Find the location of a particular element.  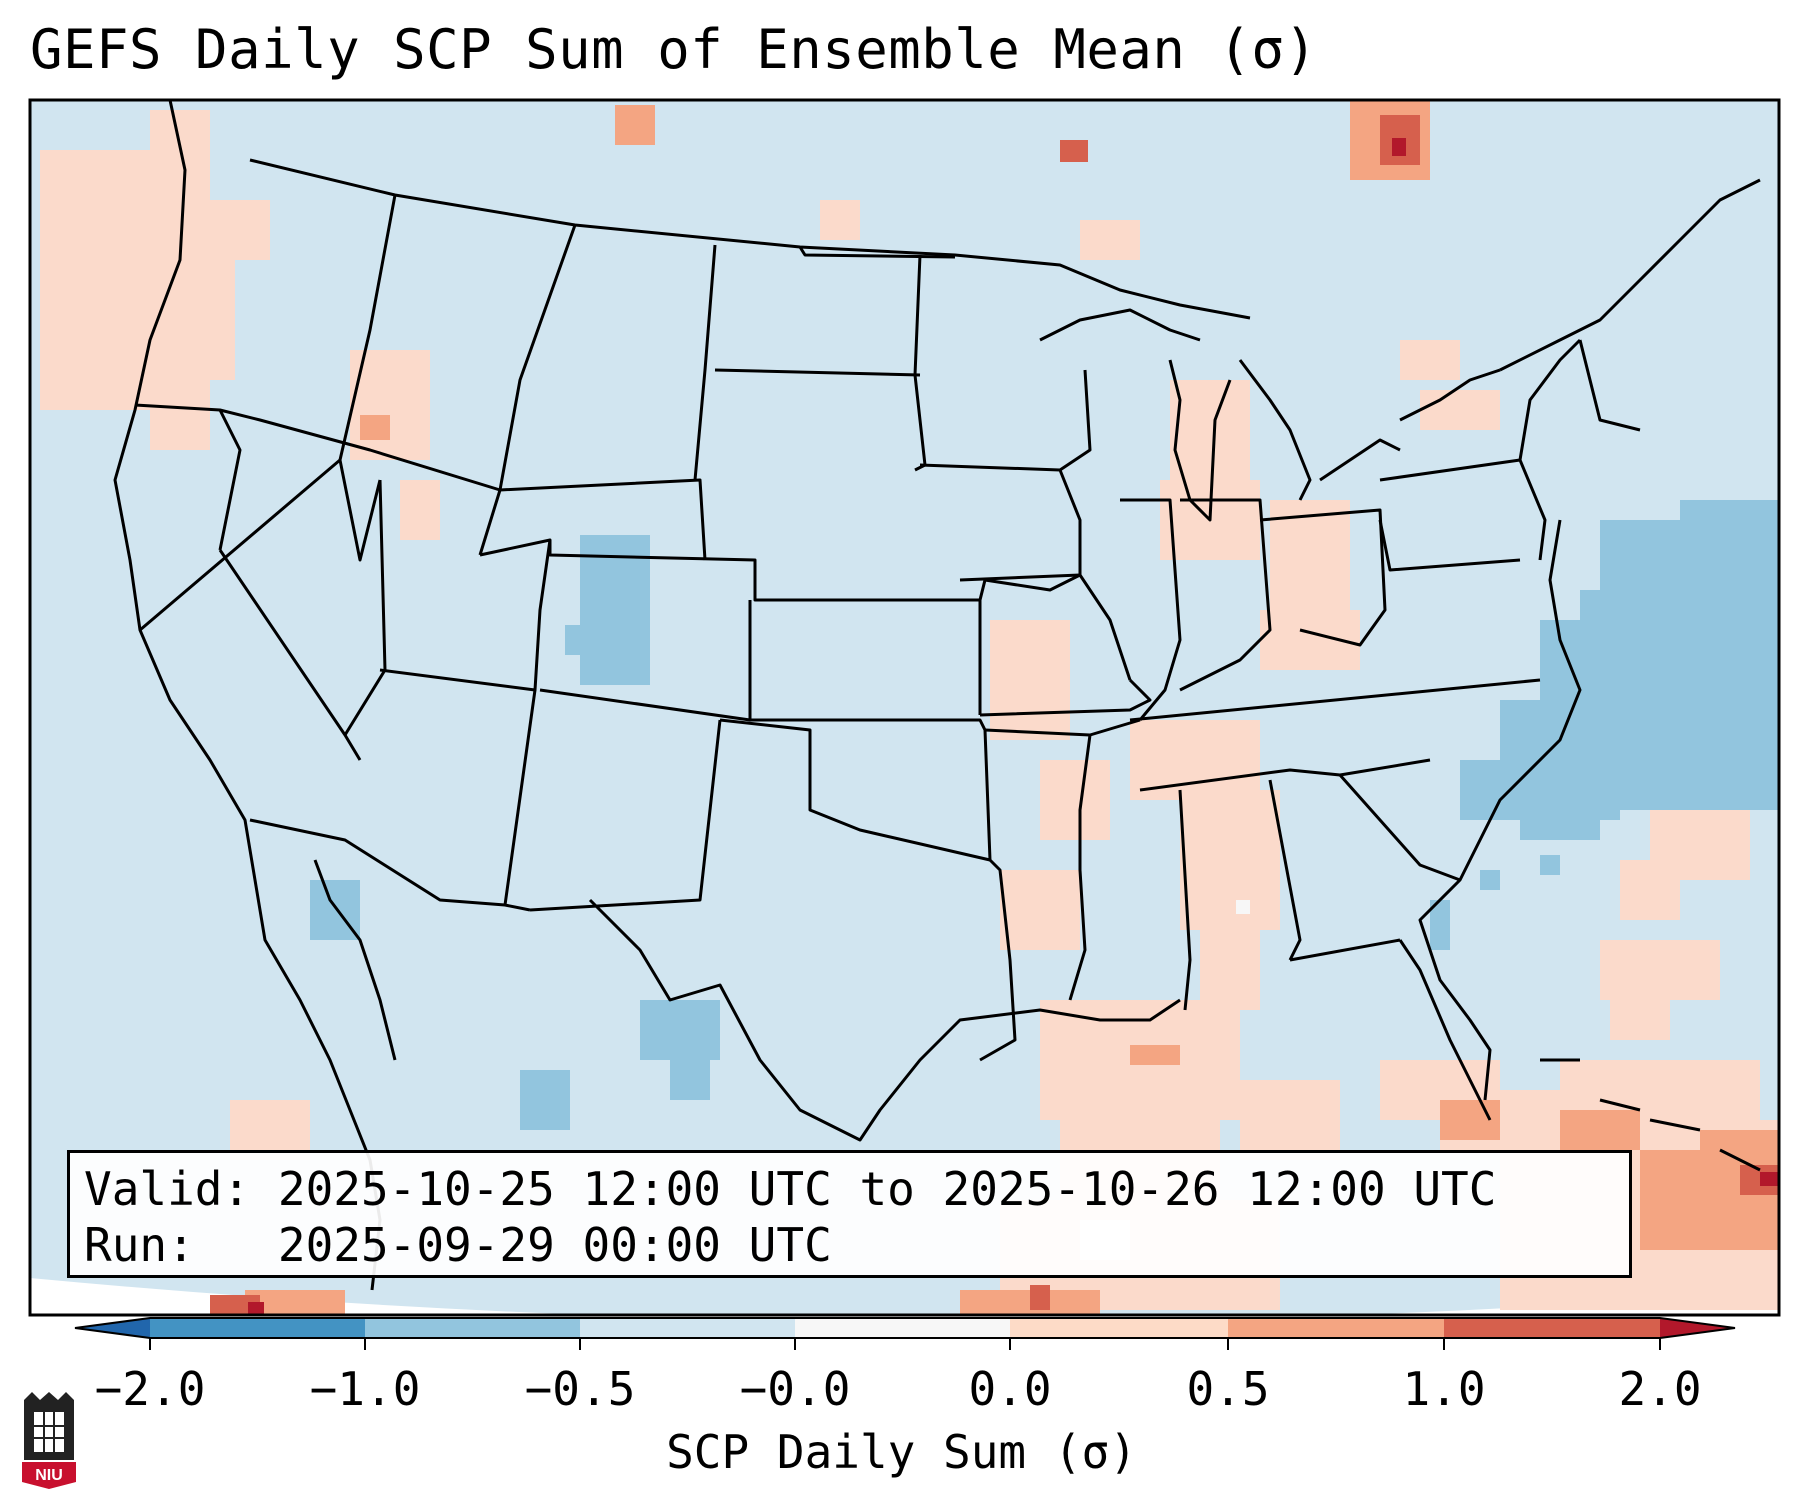

colorbar-label: SCP Daily Sum (σ) is located at coordinates (901, 1452).